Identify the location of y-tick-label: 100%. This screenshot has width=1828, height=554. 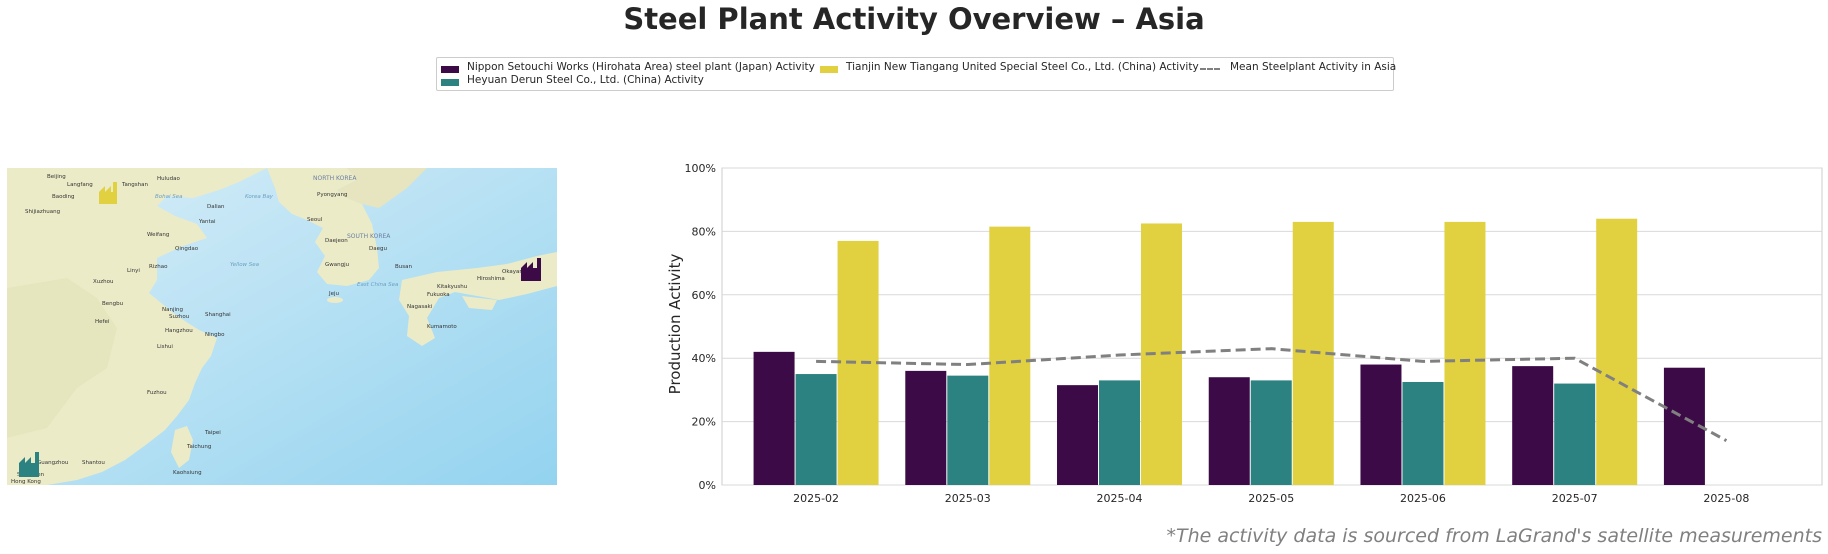
(700, 168).